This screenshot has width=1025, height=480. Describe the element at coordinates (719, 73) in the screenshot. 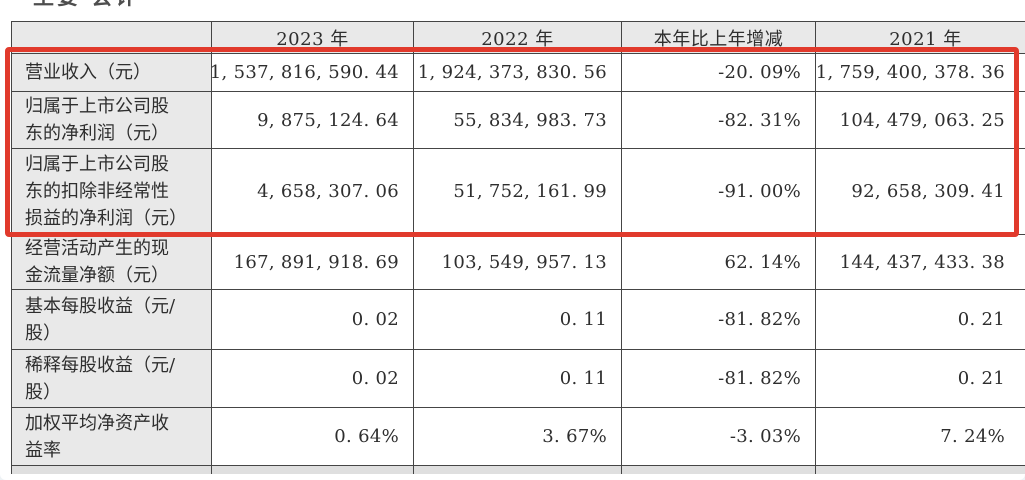

I see `value-cell: -20. 09%` at that location.